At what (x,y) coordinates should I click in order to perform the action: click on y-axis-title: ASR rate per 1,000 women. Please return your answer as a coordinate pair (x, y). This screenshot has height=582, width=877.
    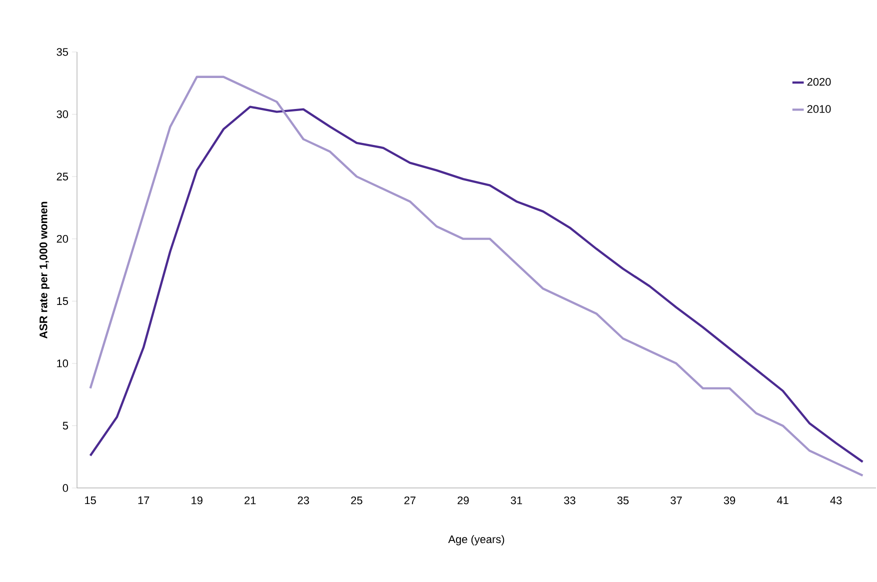
    Looking at the image, I should click on (45, 270).